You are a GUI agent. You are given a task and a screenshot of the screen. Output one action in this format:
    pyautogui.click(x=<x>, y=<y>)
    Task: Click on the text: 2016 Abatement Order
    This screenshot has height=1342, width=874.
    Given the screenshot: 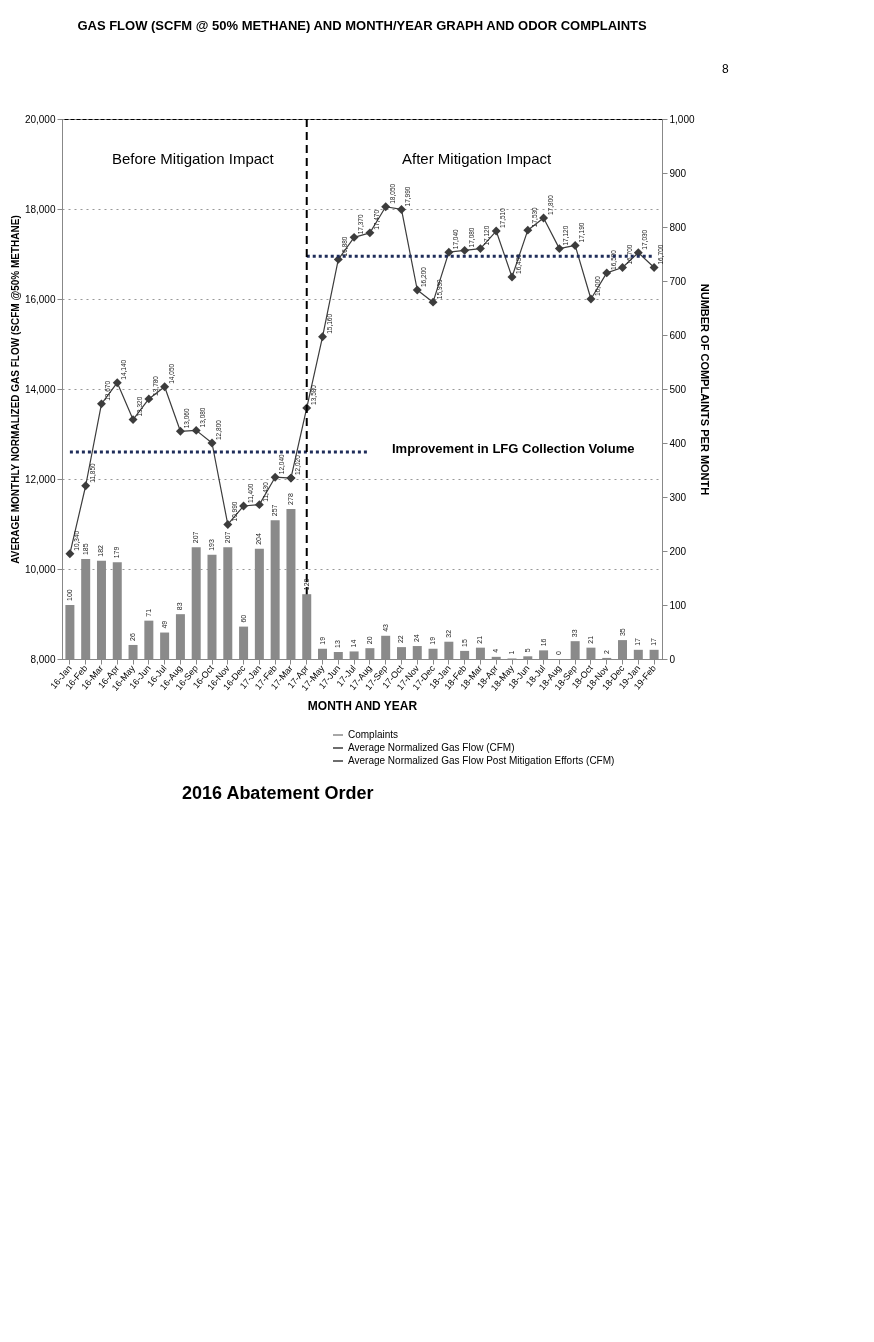 What is the action you would take?
    pyautogui.click(x=278, y=793)
    